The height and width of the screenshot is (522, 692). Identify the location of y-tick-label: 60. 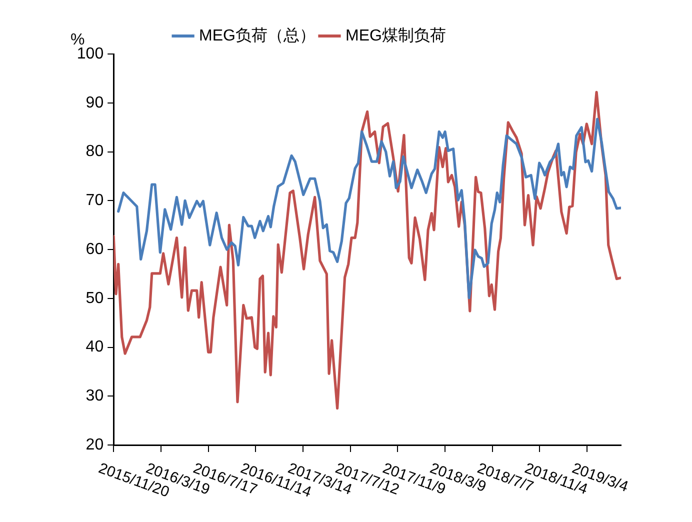
(95, 249).